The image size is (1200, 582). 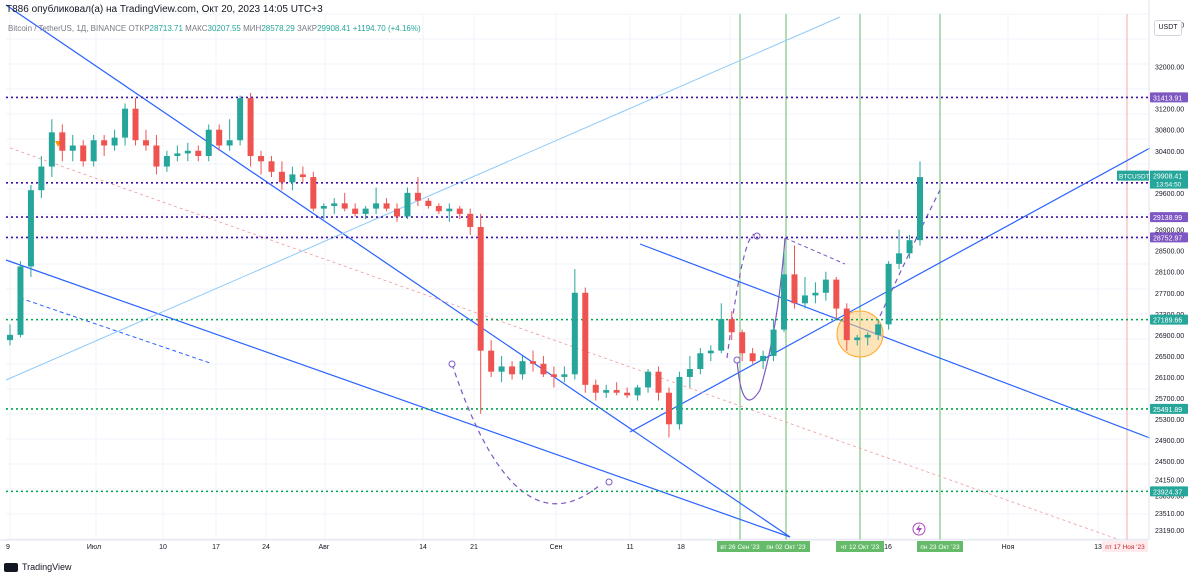 I want to click on time-highlight-label: чт 12 Окт '23, so click(x=860, y=547).